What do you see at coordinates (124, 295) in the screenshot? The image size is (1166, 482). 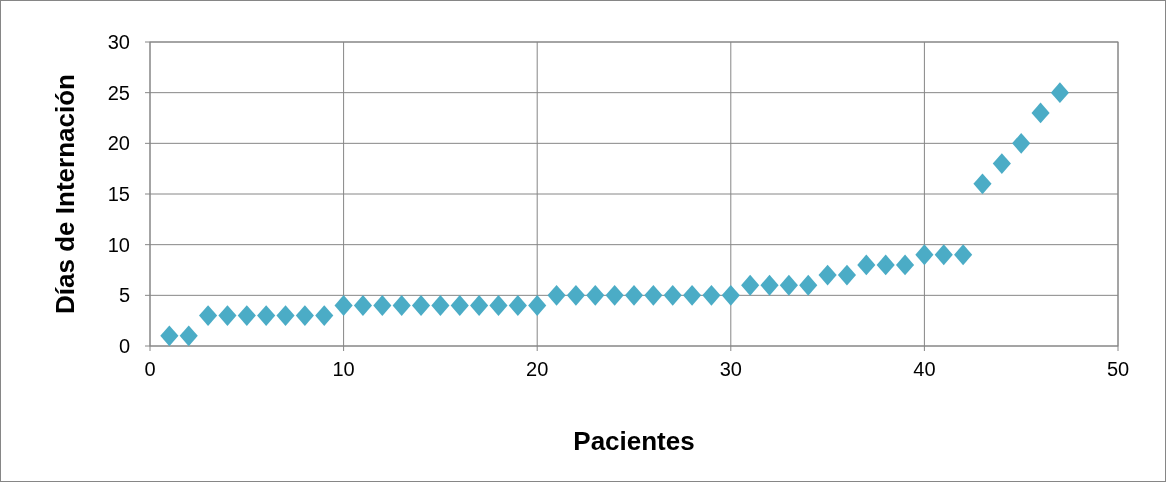 I see `y-tick-label: 5` at bounding box center [124, 295].